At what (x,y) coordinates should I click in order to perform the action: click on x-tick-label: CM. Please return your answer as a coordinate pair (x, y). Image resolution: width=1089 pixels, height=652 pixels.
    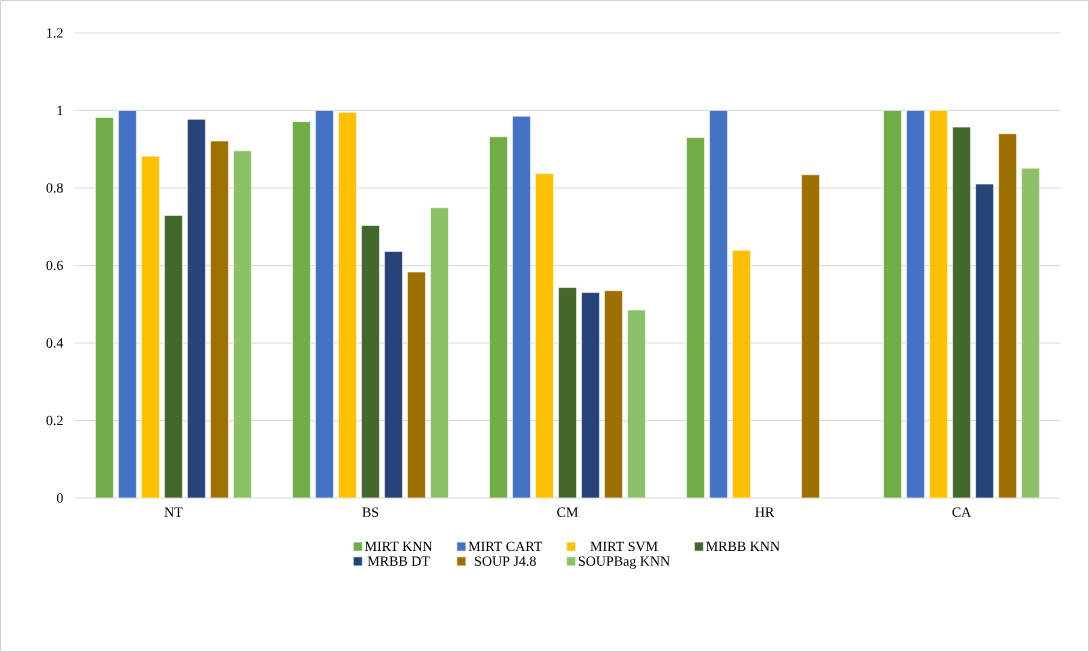
    Looking at the image, I should click on (567, 512).